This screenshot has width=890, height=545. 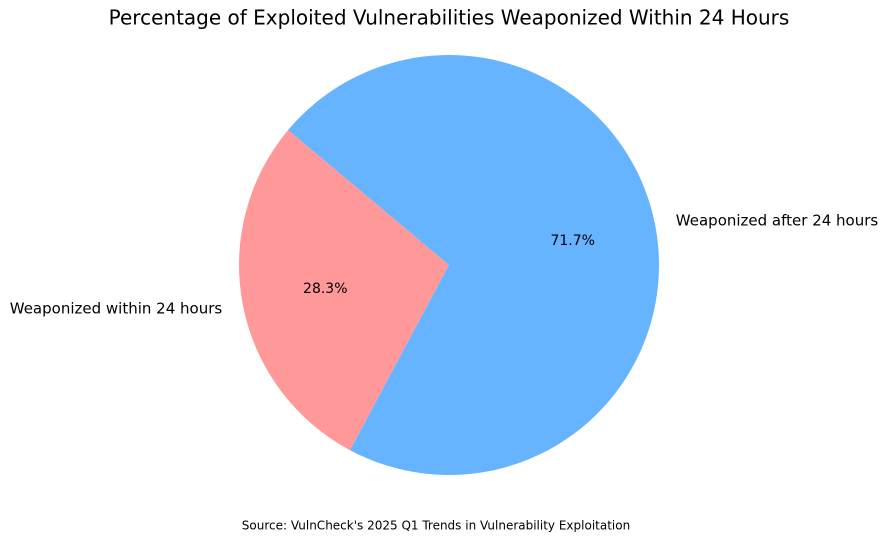 I want to click on value-label: 71.7%, so click(x=572, y=241).